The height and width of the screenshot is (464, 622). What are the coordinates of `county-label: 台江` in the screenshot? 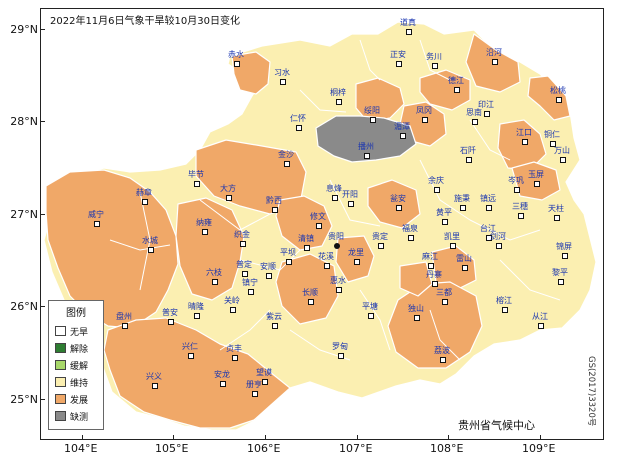 It's located at (488, 228).